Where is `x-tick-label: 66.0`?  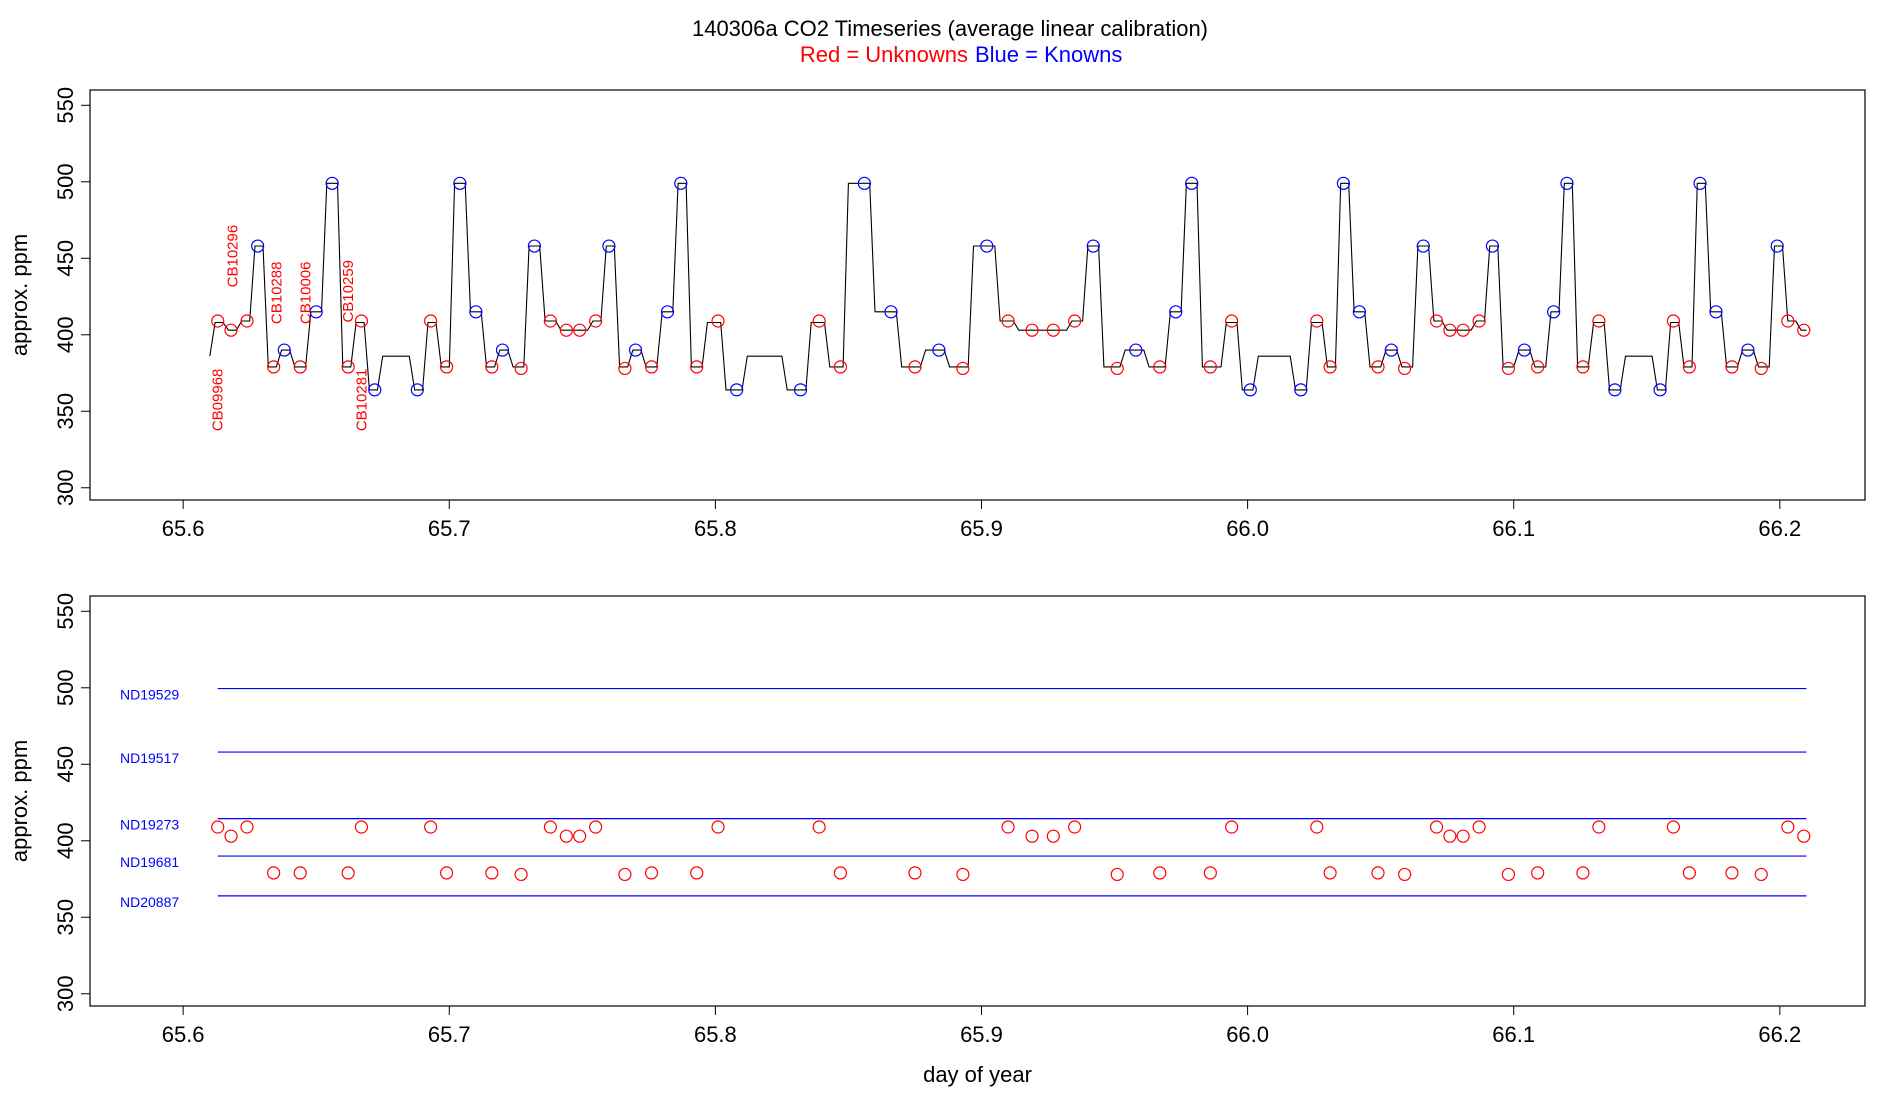
x-tick-label: 66.0 is located at coordinates (1247, 528).